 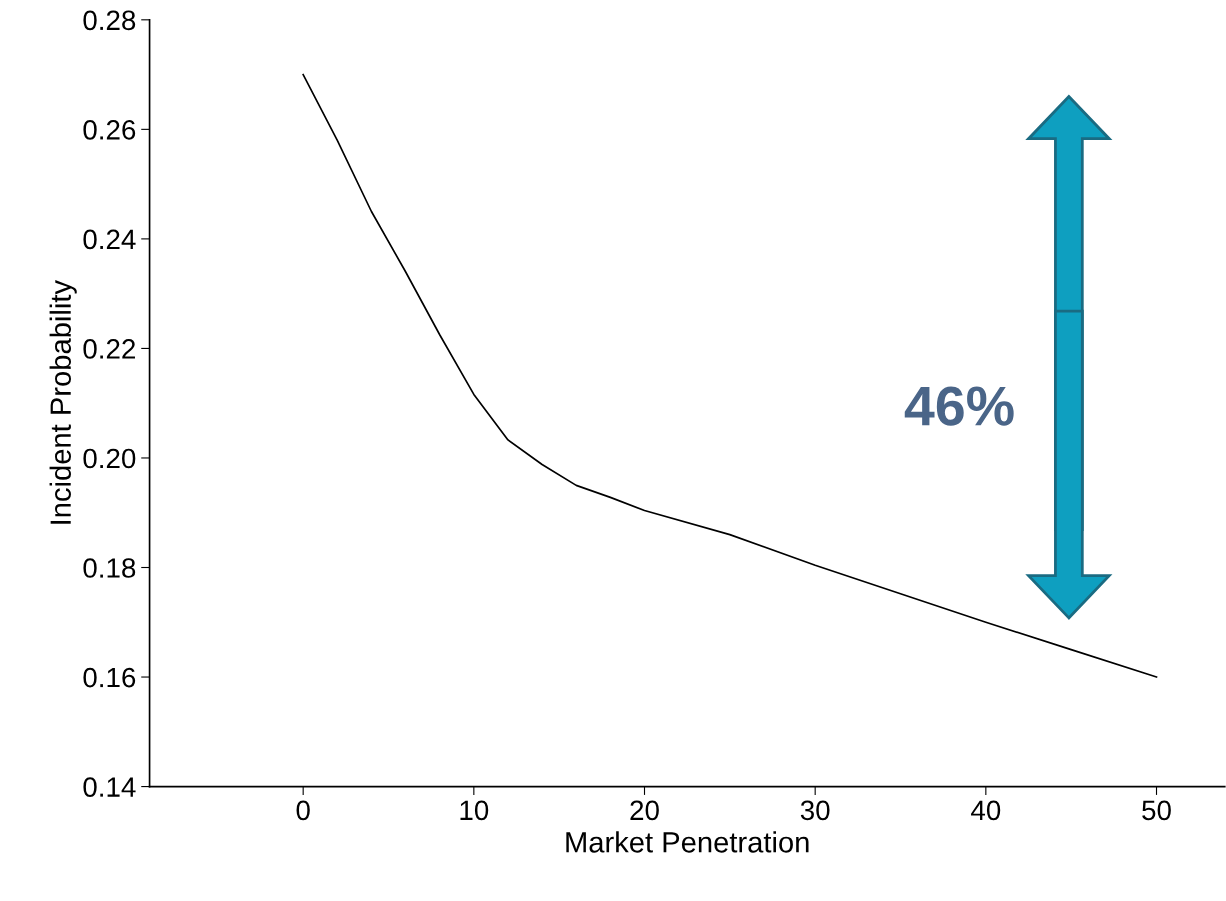 I want to click on x-tick-label: 40, so click(x=986, y=810).